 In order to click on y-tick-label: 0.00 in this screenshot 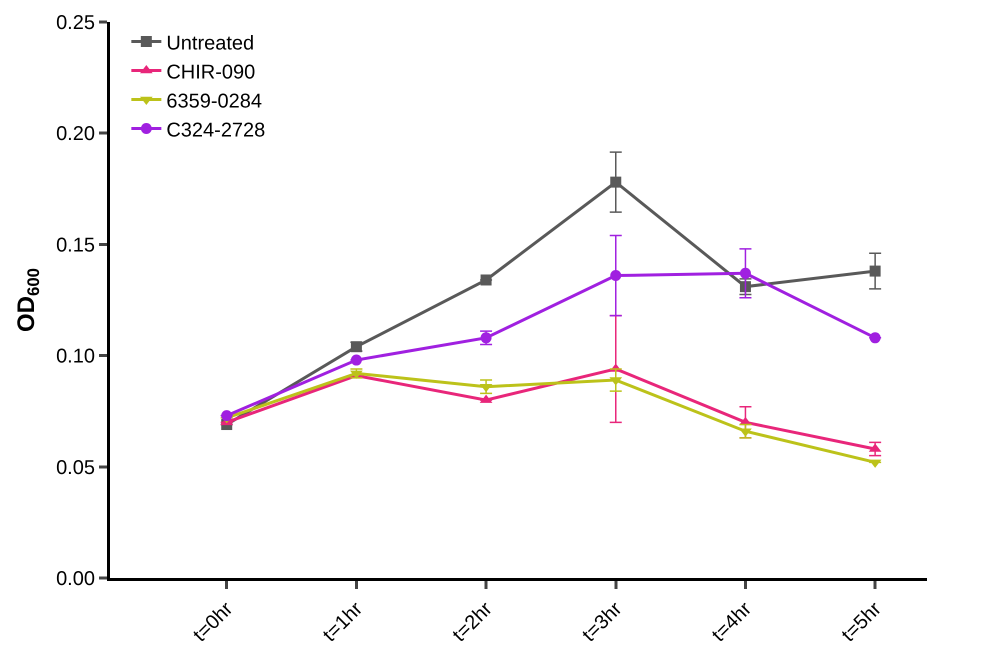, I will do `click(75, 579)`.